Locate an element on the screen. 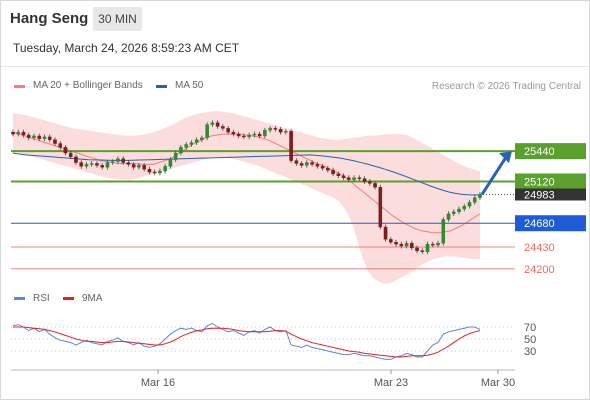 The width and height of the screenshot is (590, 400). header-divider is located at coordinates (295, 66).